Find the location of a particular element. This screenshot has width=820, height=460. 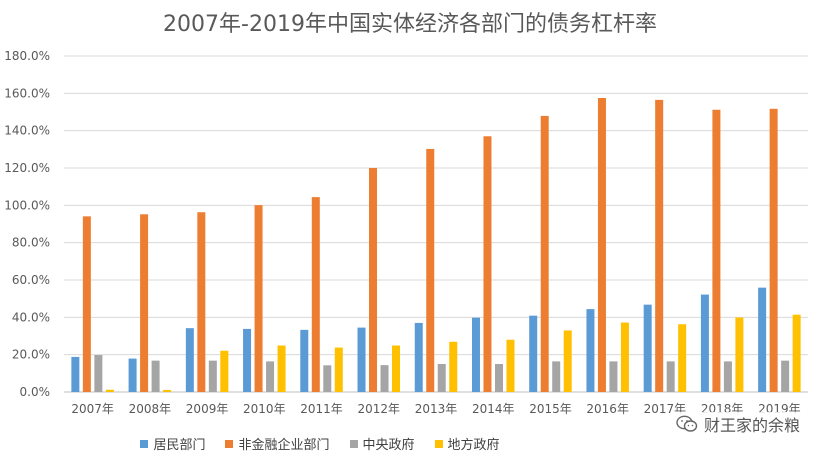

legend-label: 居民部门 is located at coordinates (179, 445).